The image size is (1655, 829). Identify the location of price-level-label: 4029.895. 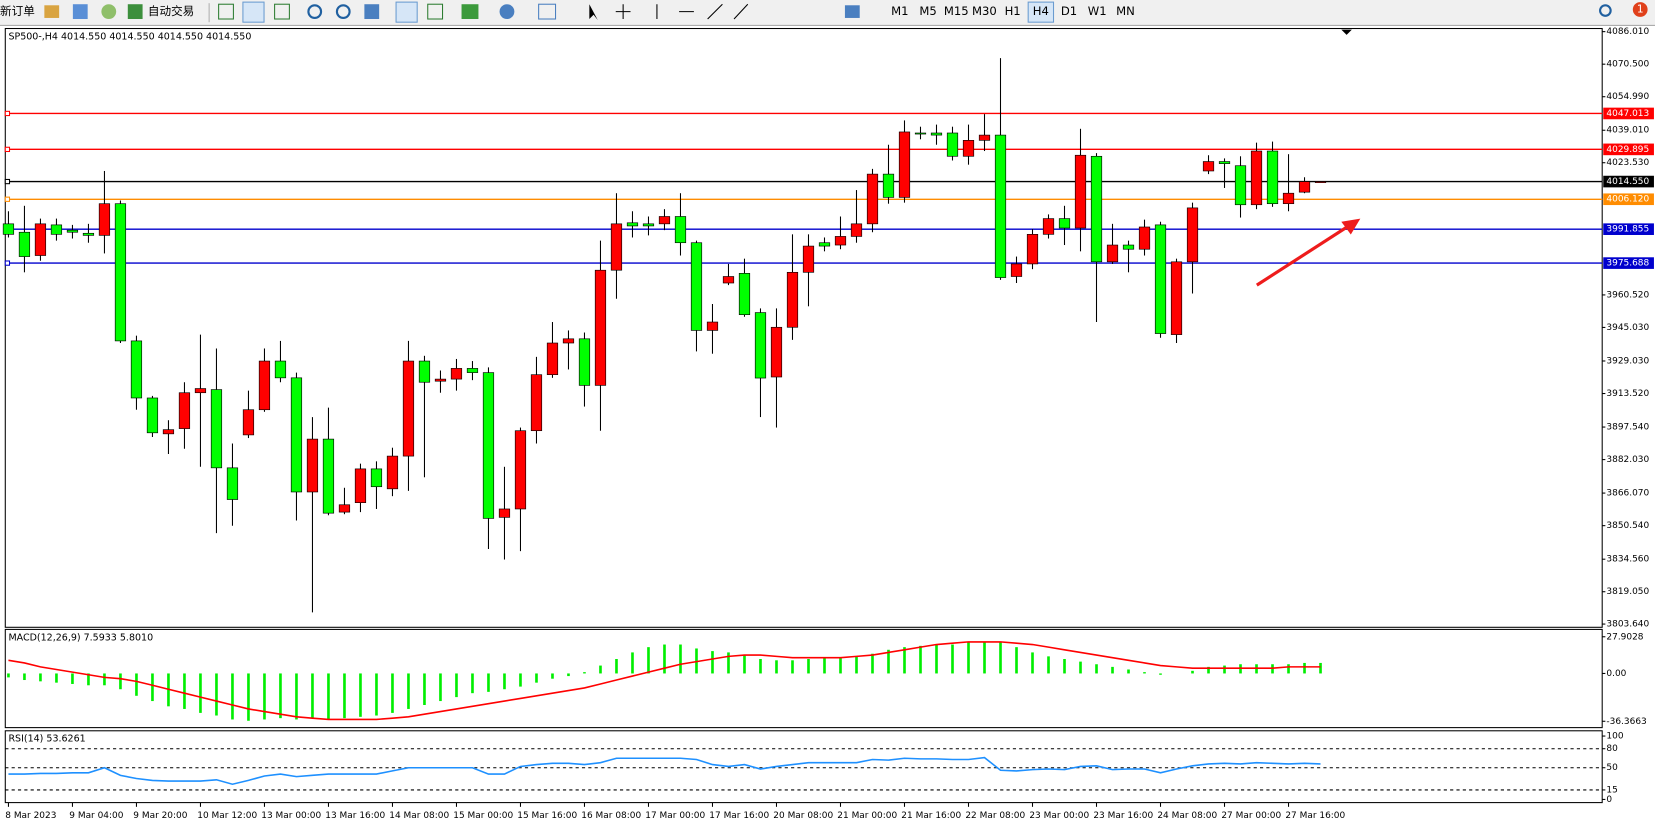
(1627, 150).